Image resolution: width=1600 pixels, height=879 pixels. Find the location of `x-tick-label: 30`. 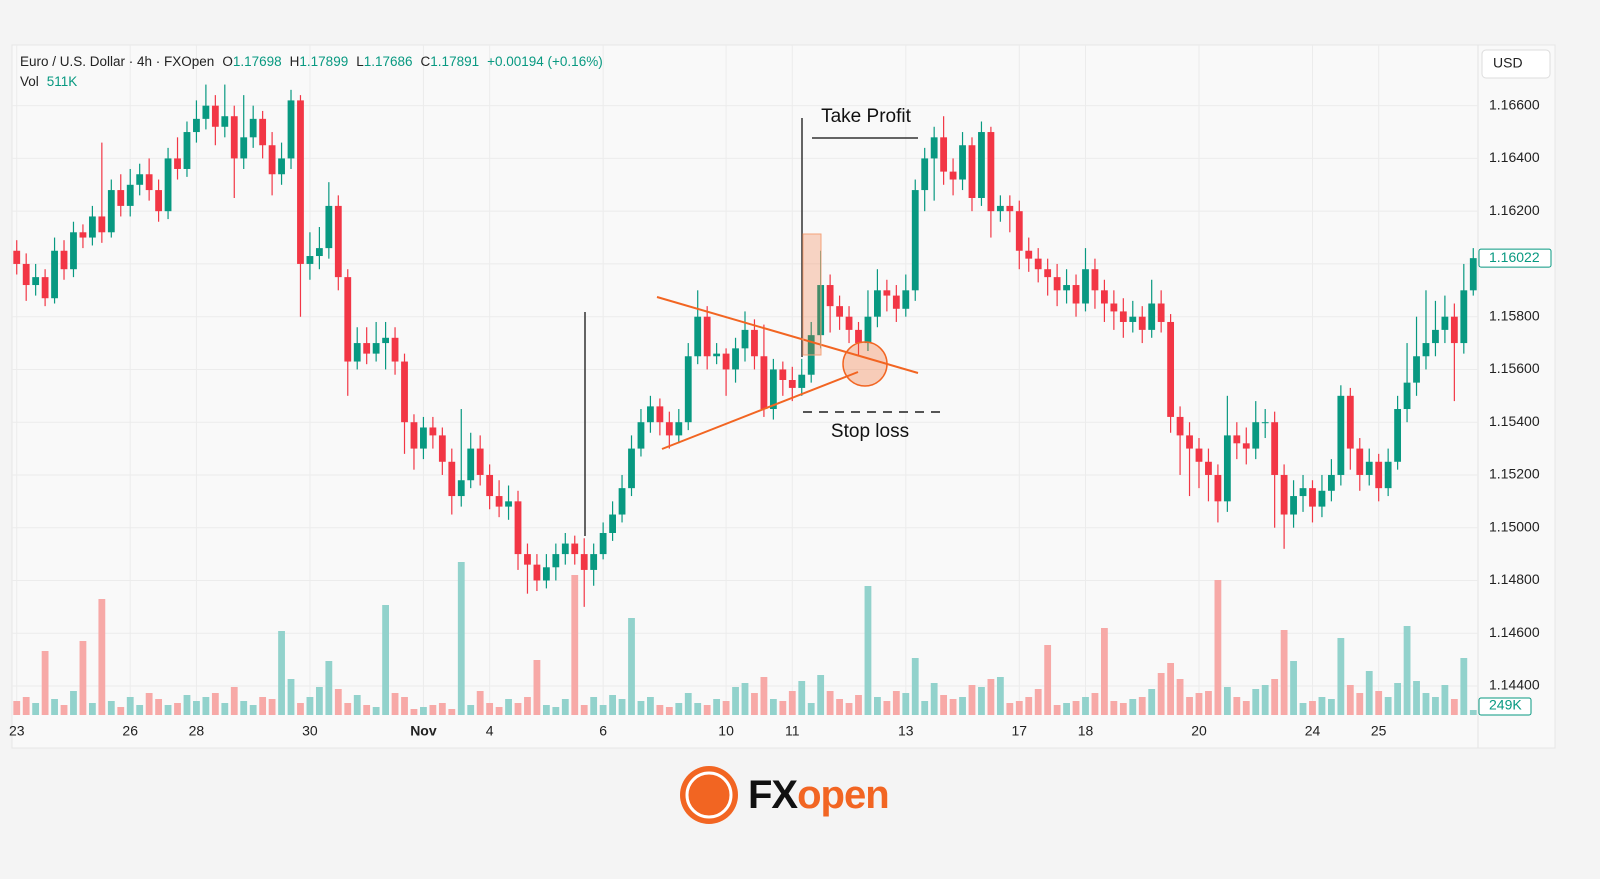

x-tick-label: 30 is located at coordinates (310, 731).